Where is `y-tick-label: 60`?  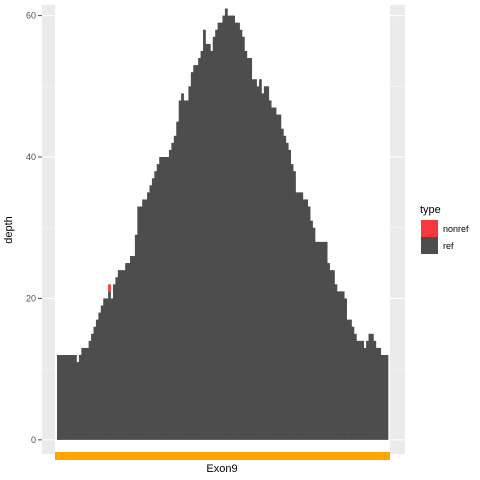
y-tick-label: 60 is located at coordinates (31, 16).